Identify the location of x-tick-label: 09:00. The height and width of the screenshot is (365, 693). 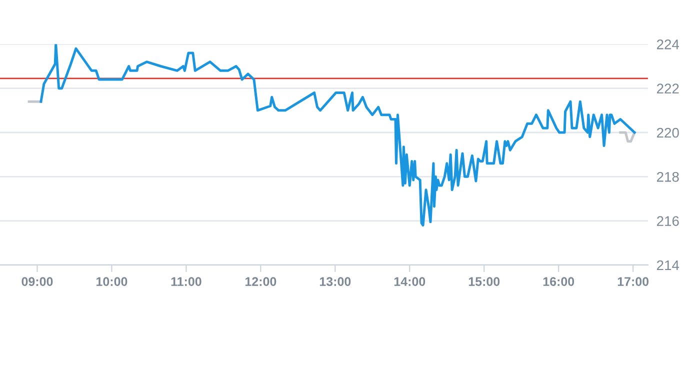
(37, 281).